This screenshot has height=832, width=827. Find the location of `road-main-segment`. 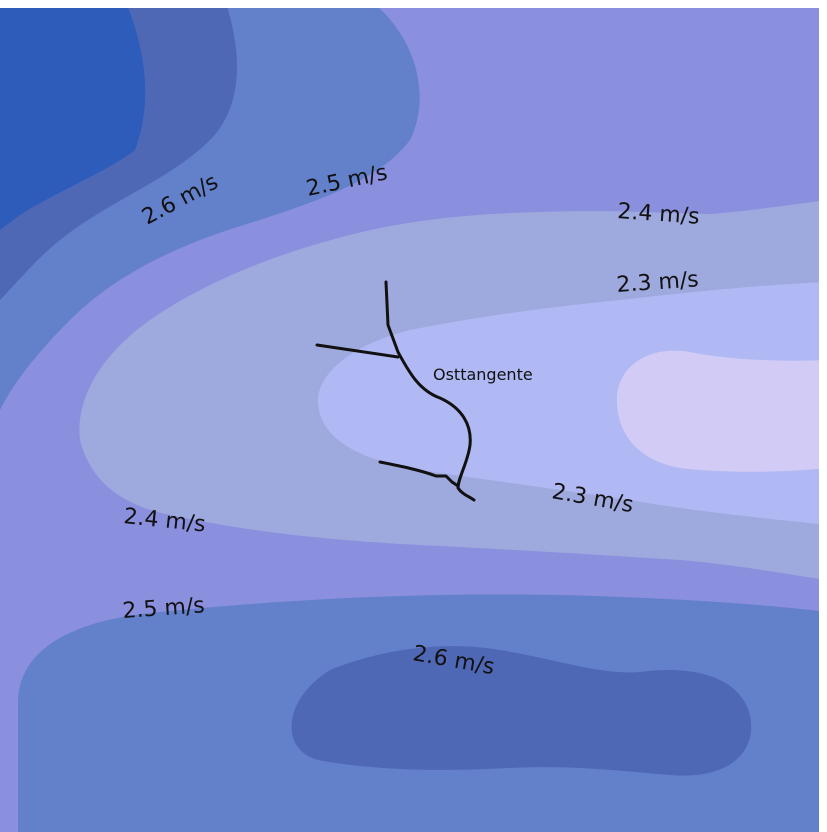

road-main-segment is located at coordinates (430, 391).